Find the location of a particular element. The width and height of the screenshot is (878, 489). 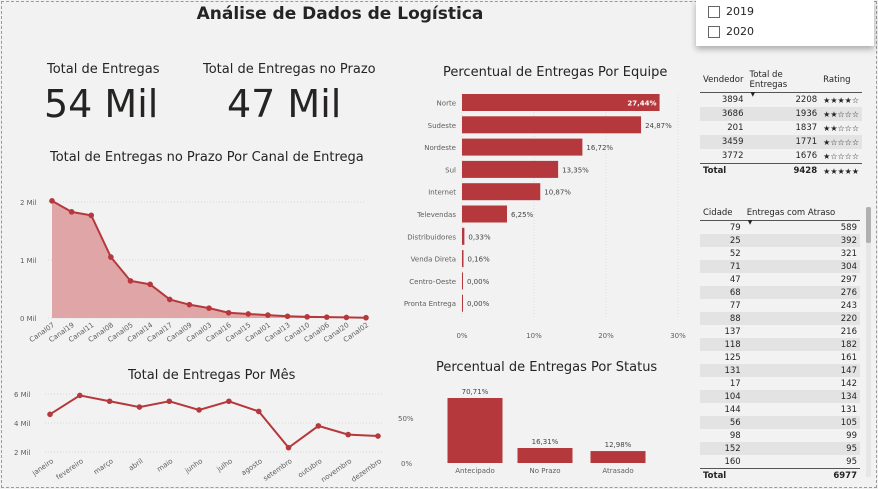

cell-entregas-atraso: 95 is located at coordinates (851, 461).